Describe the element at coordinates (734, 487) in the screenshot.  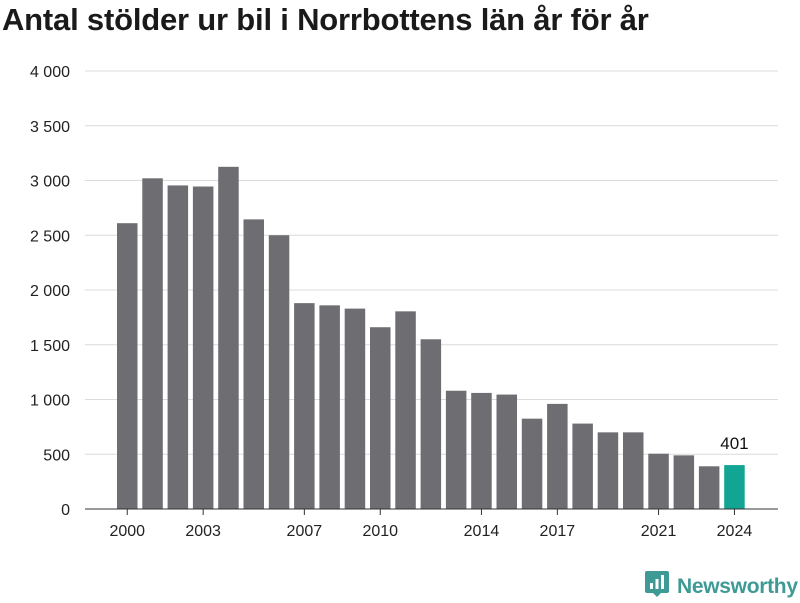
I see `bar-2024` at that location.